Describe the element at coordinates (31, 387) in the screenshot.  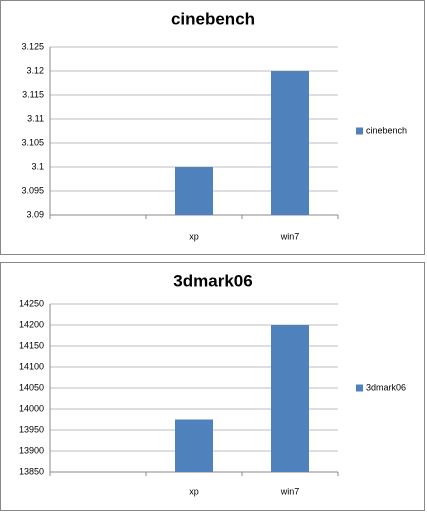
I see `y-tick-label: 14050` at that location.